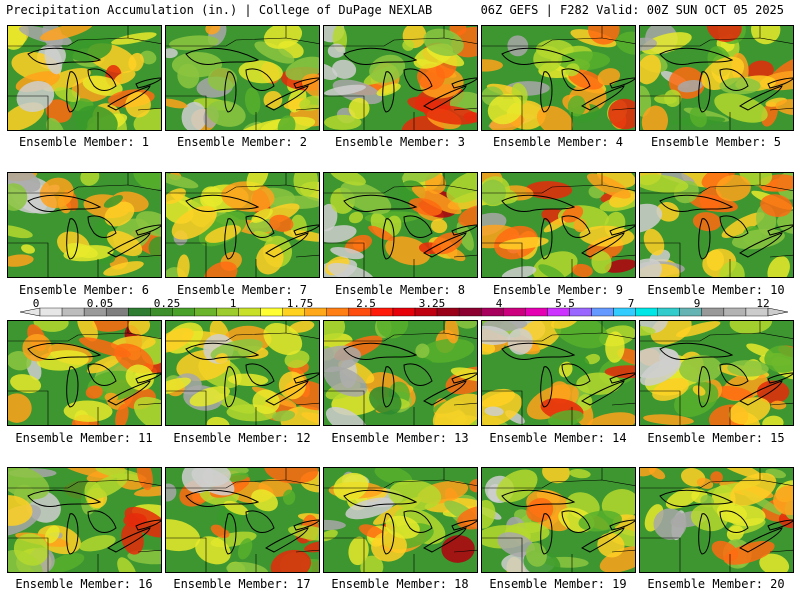 This screenshot has width=800, height=600. Describe the element at coordinates (716, 142) in the screenshot. I see `ensemble-member-label: Ensemble Member: 5` at that location.